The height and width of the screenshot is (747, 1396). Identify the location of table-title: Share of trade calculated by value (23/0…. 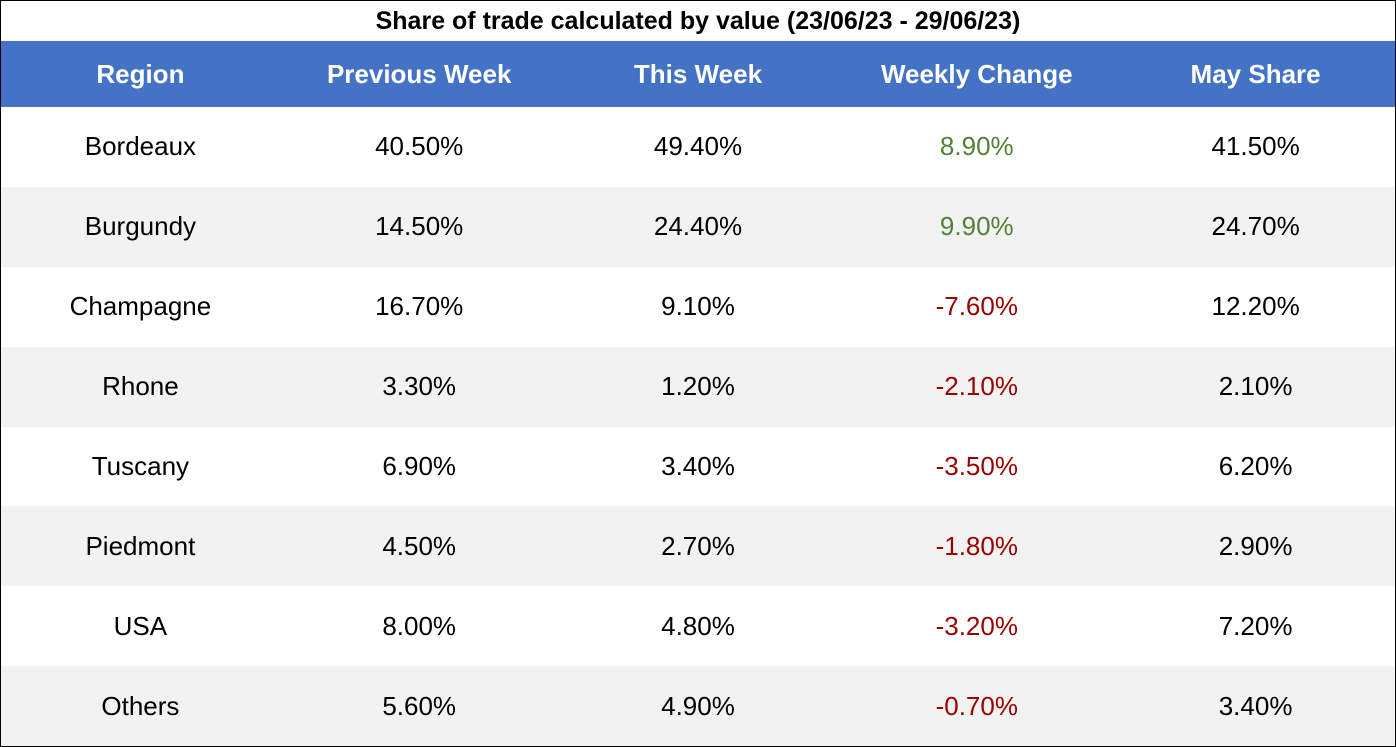
(698, 20).